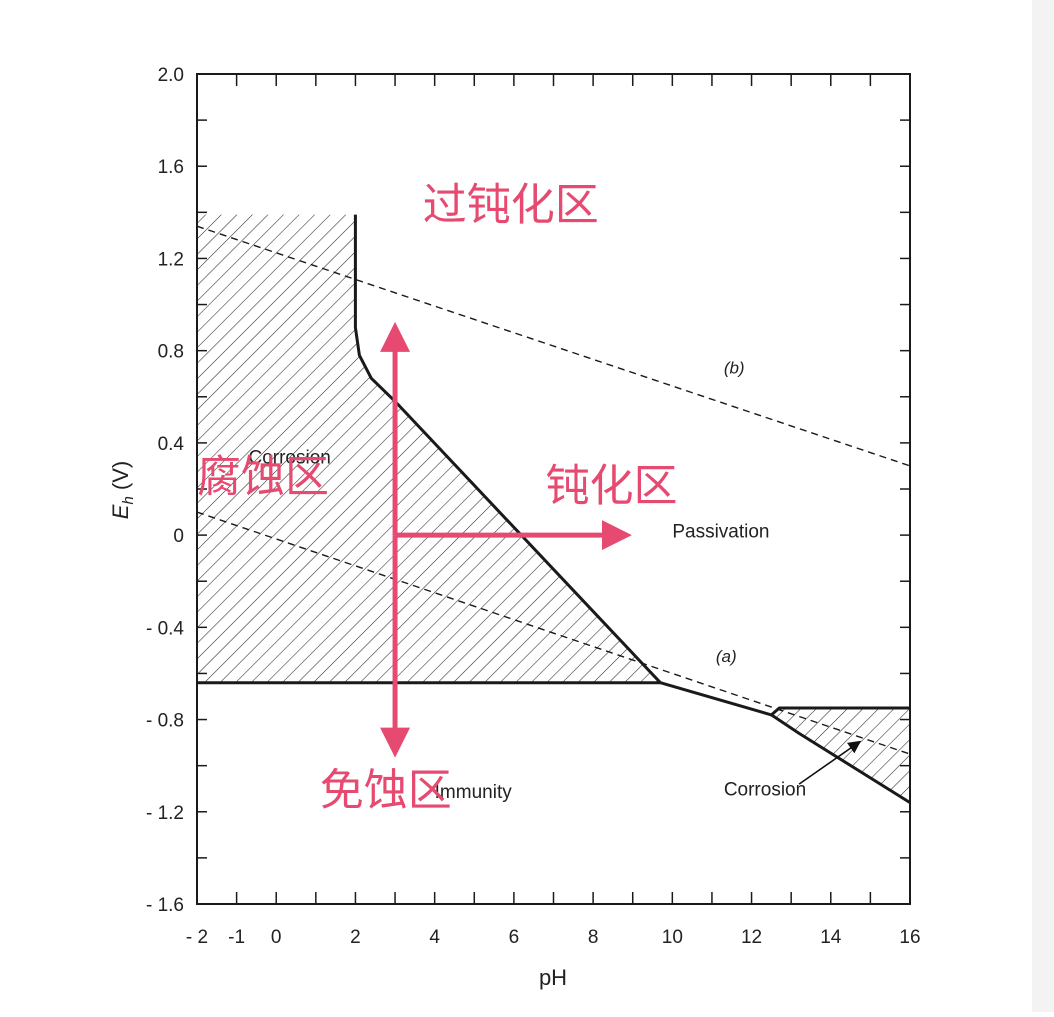 The width and height of the screenshot is (1054, 1017). I want to click on x-tick-label: -1, so click(236, 937).